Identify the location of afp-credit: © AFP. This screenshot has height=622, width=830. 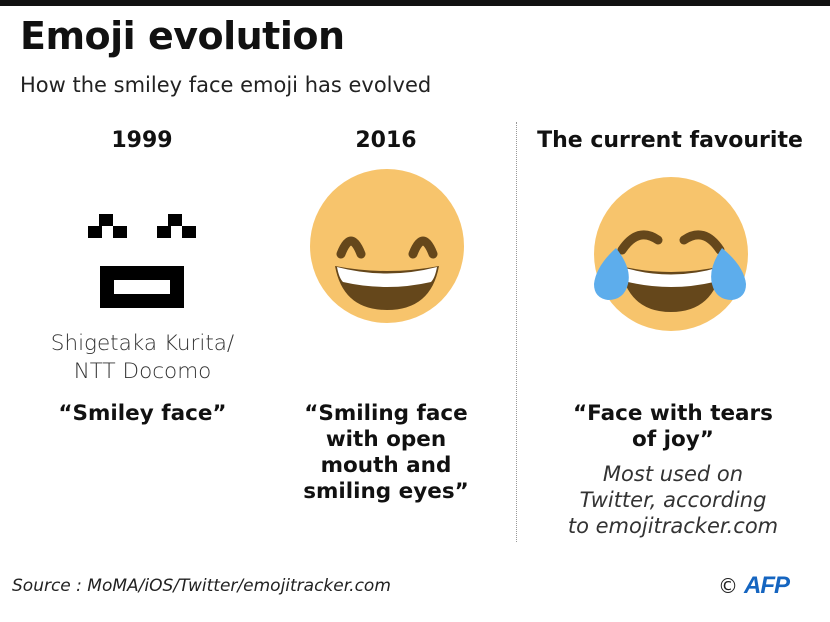
(754, 586).